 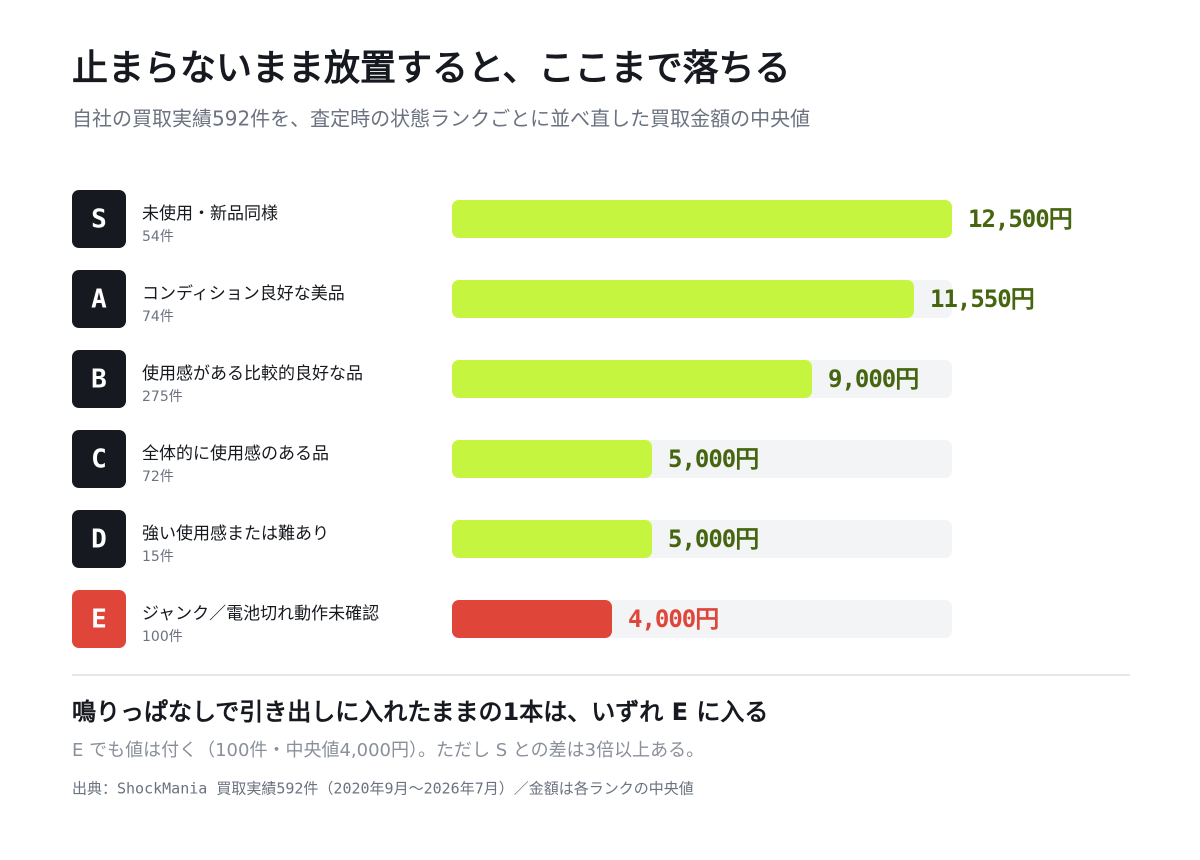 I want to click on value-label: 9,000円, so click(x=873, y=379).